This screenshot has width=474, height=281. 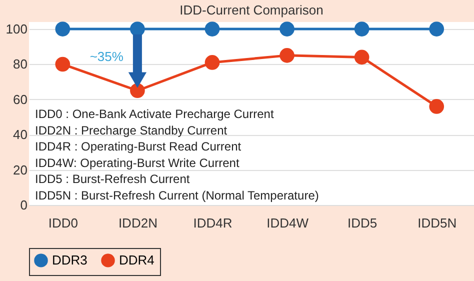 I want to click on chart-title: IDD-Current Comparison, so click(x=252, y=10).